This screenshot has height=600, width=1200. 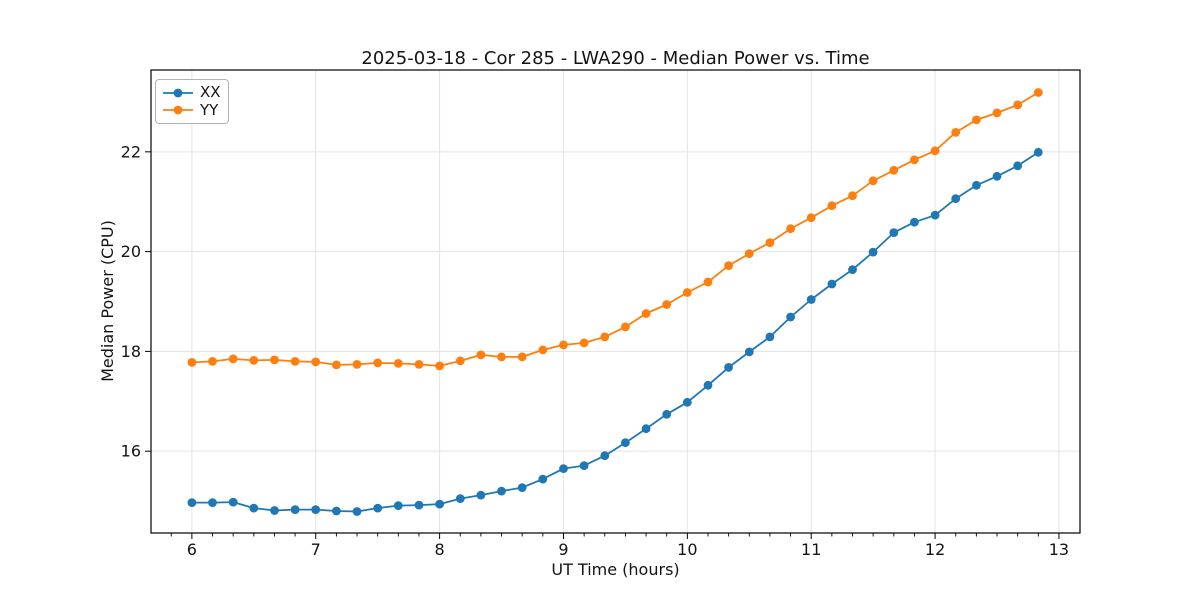 What do you see at coordinates (131, 251) in the screenshot?
I see `y-tick-label: 20` at bounding box center [131, 251].